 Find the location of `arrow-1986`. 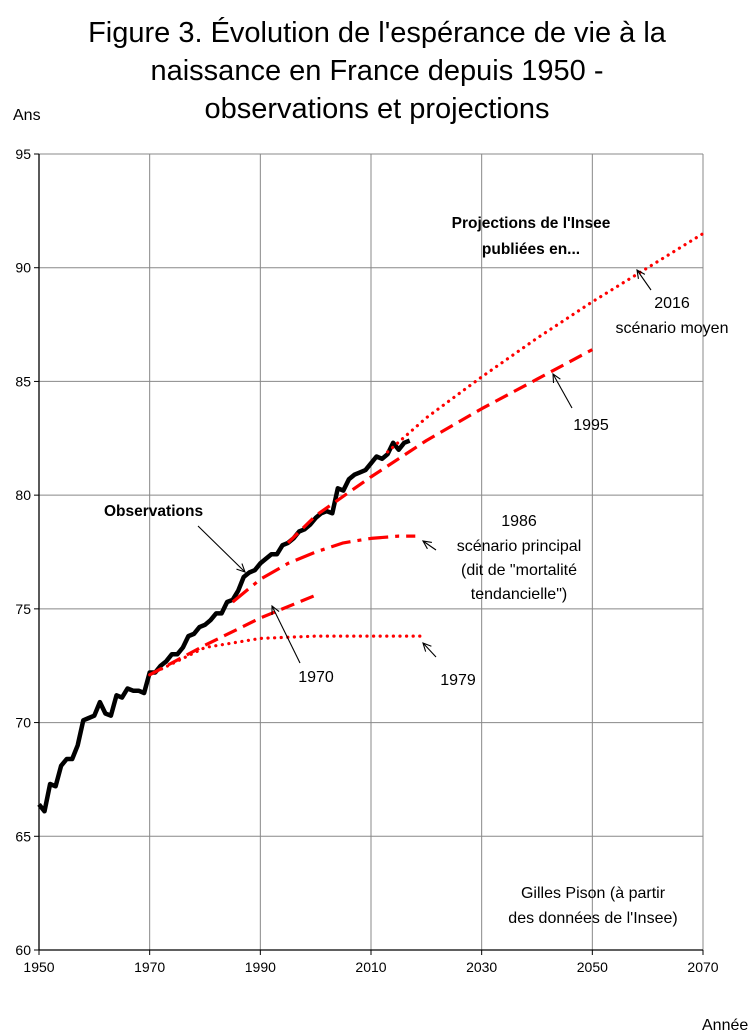

arrow-1986 is located at coordinates (429, 545).